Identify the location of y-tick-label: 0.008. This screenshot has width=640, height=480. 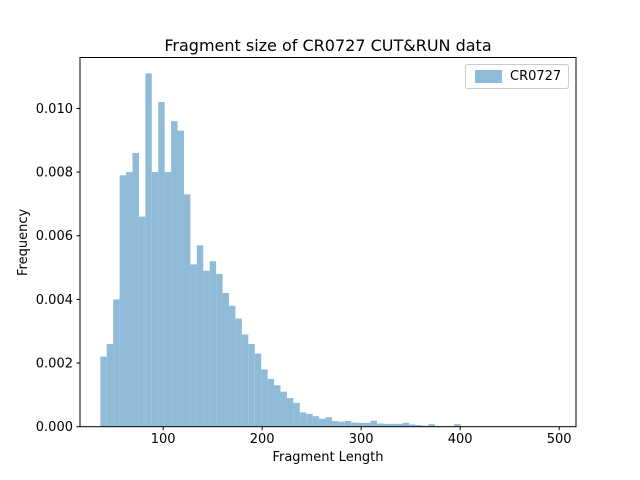
(54, 173).